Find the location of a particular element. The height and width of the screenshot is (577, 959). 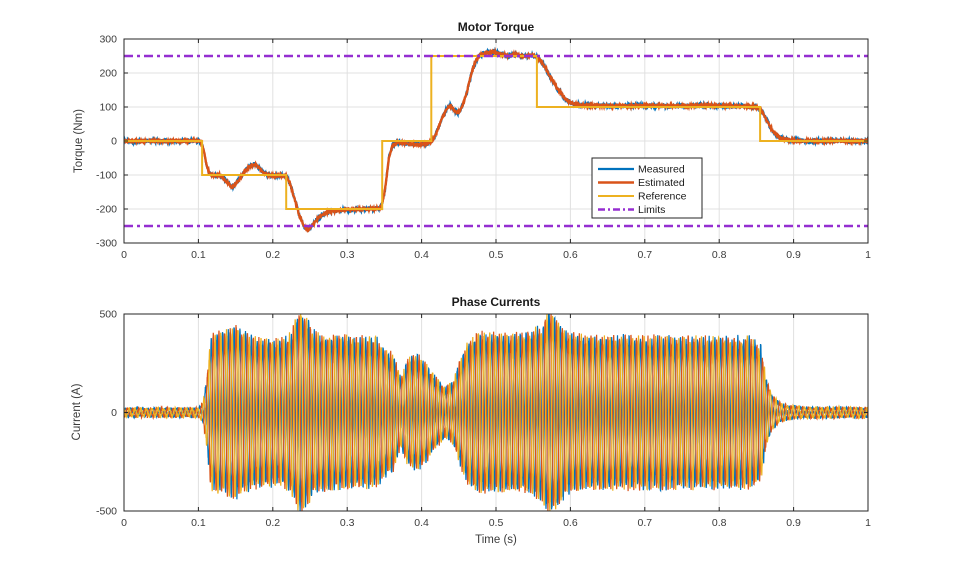

legend-entry-label: Limits is located at coordinates (651, 210).